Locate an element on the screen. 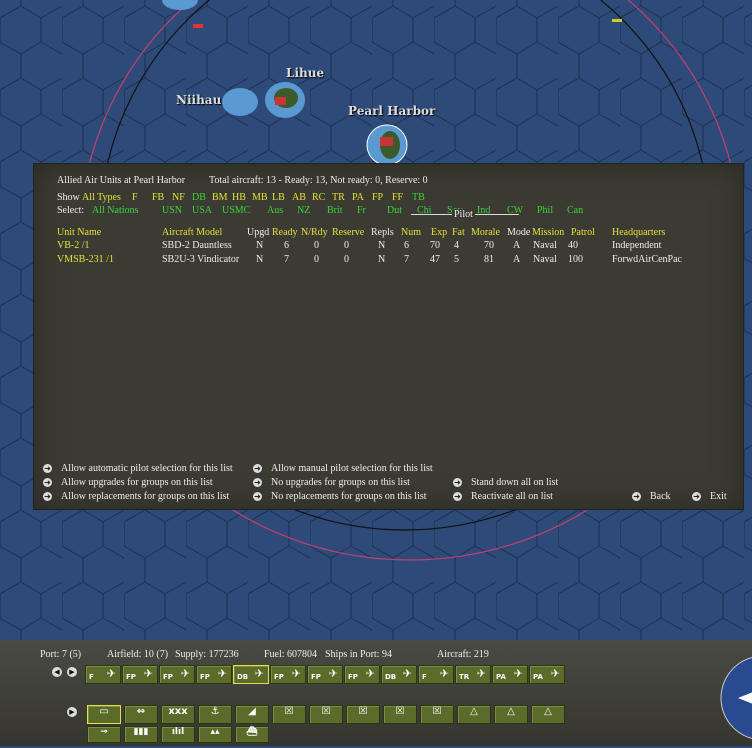 This screenshot has height=748, width=752. column-header-headquarters: Headquarters is located at coordinates (639, 232).